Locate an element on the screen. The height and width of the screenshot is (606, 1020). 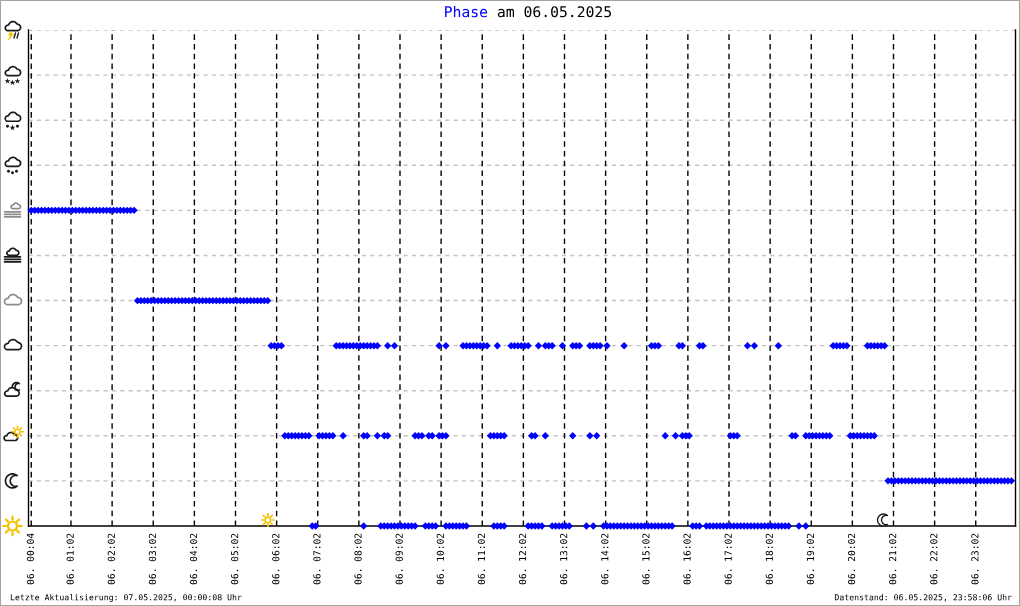
x-tick-label: 06. 10:02 is located at coordinates (440, 559).